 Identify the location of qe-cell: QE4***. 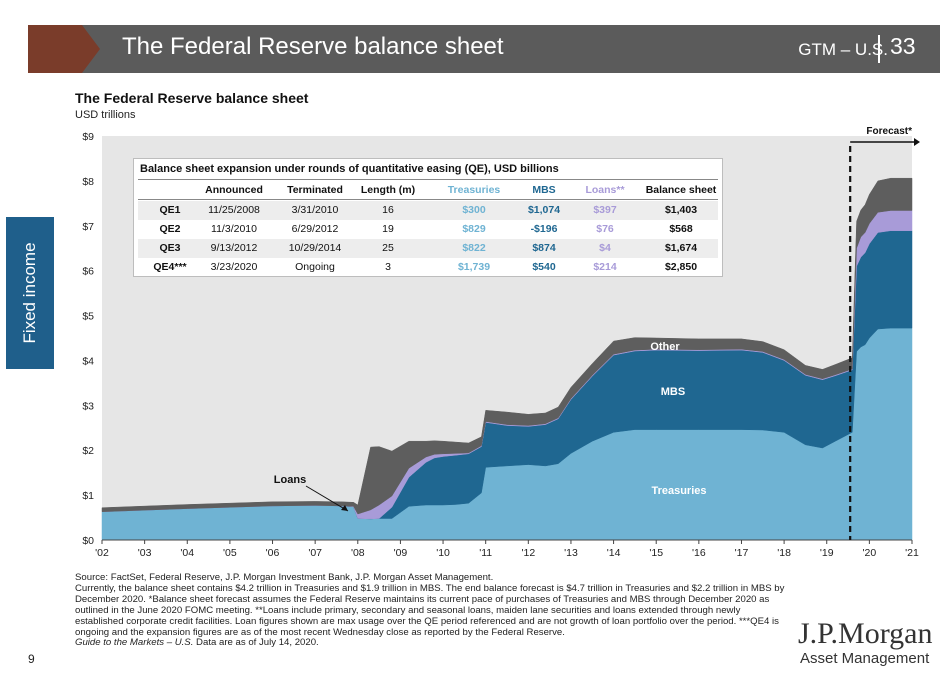
(170, 267).